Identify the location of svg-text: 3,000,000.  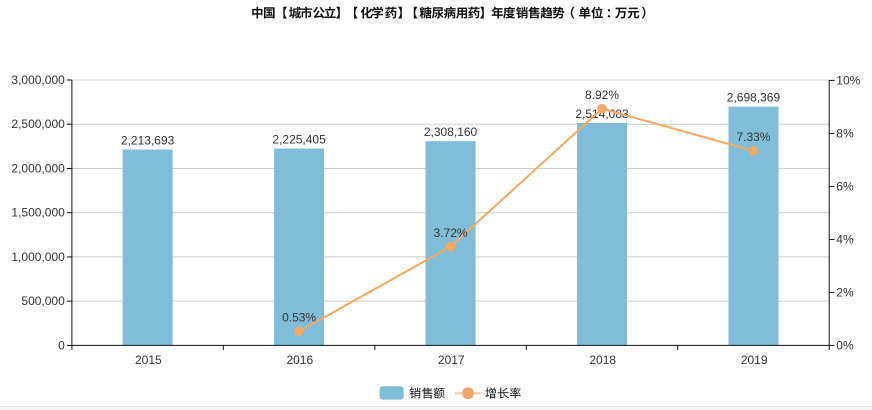
(38, 80).